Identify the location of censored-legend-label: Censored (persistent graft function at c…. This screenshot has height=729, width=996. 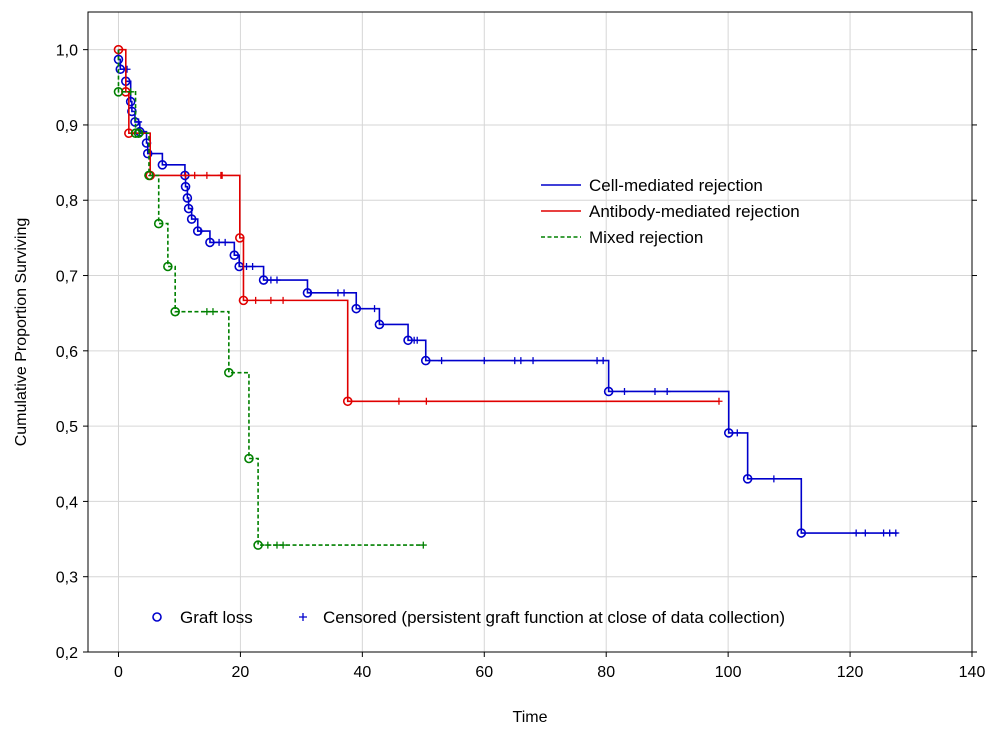
(554, 617).